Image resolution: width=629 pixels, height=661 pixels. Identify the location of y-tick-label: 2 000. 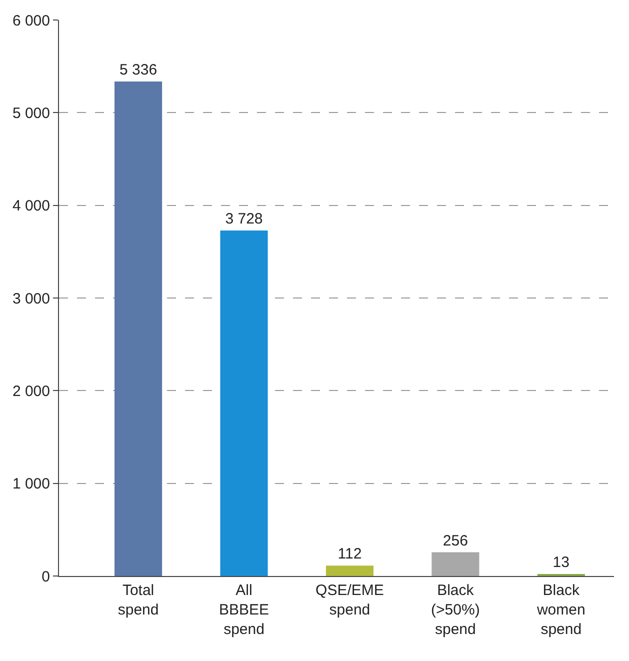
(31, 391).